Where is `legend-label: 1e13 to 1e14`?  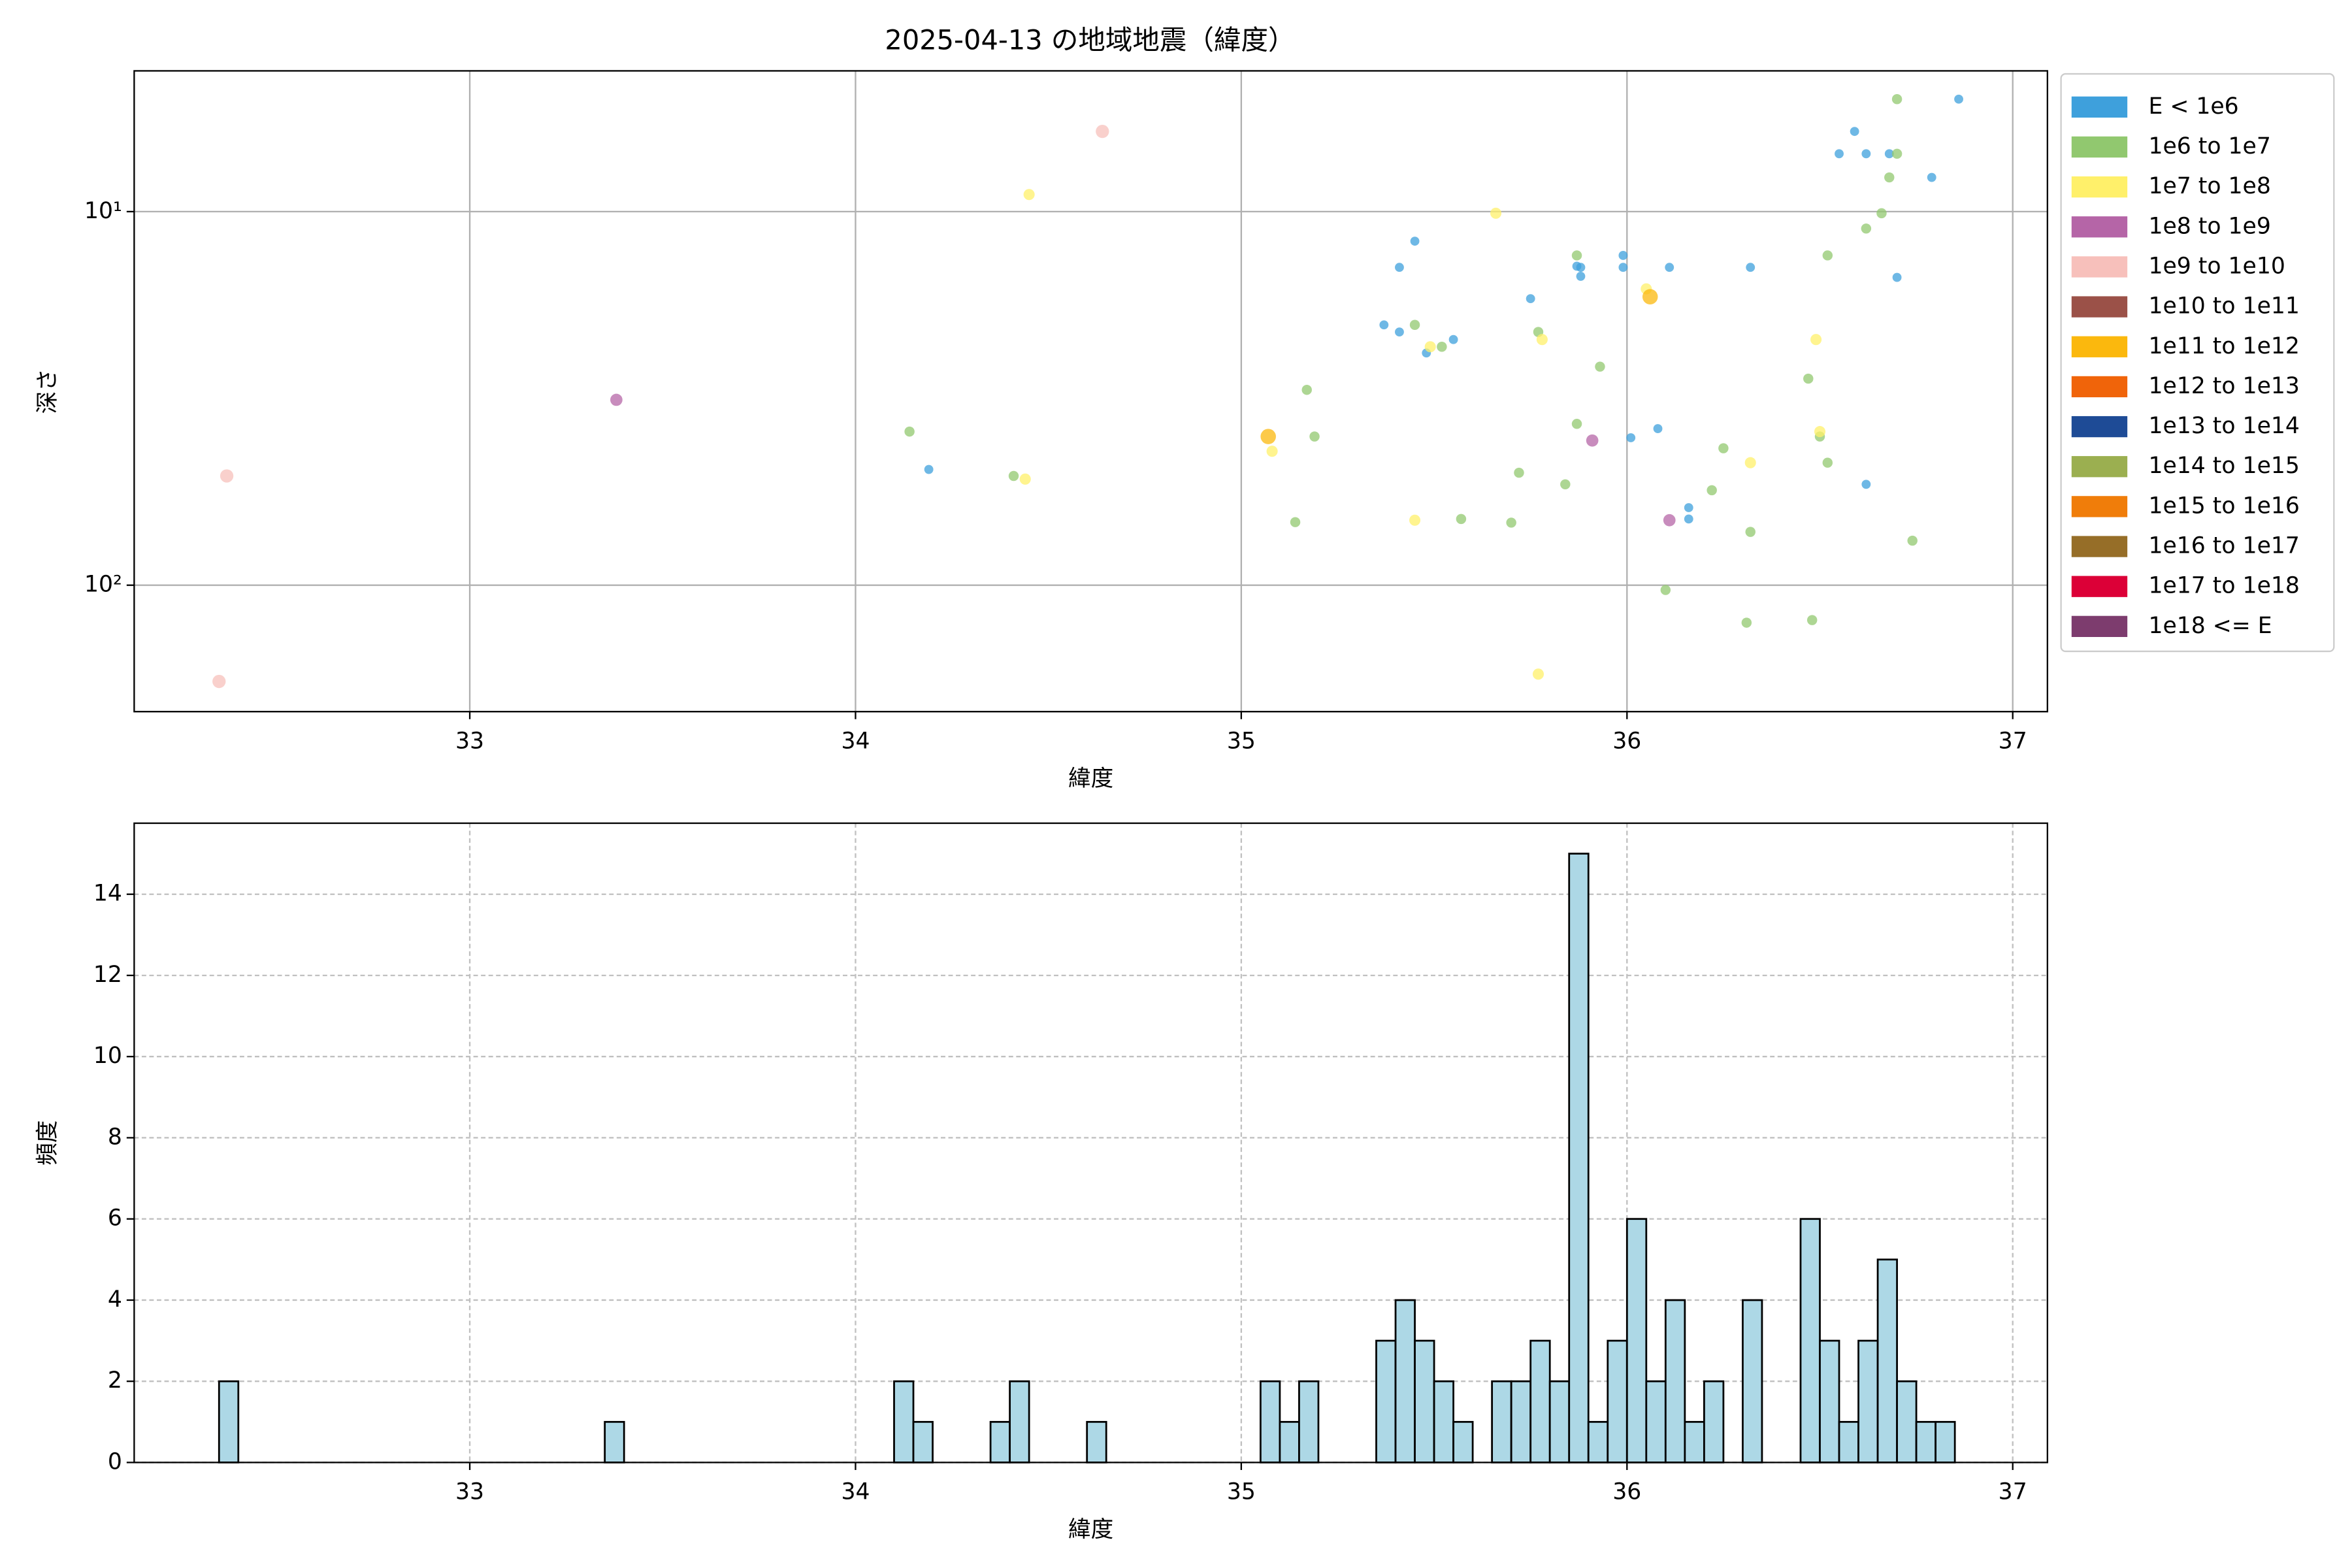
legend-label: 1e13 to 1e14 is located at coordinates (2223, 426).